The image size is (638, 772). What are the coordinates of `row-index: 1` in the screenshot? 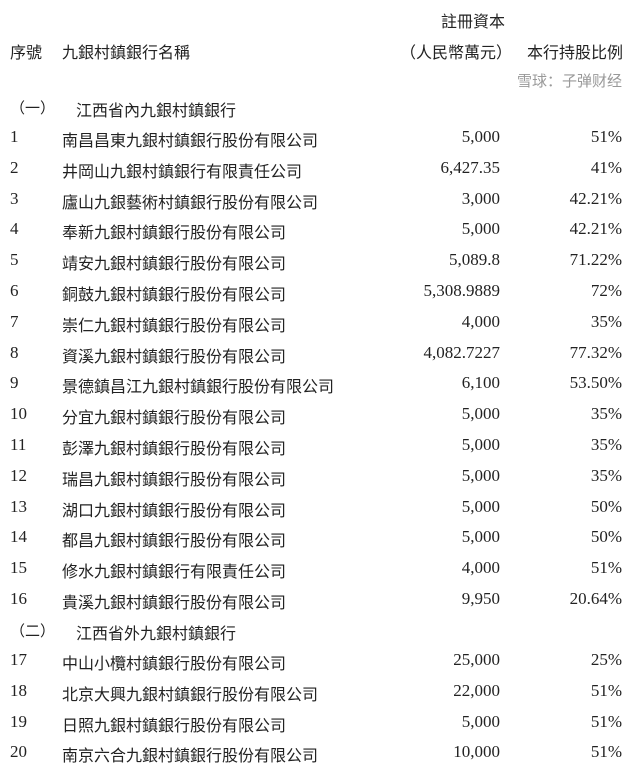 It's located at (14, 136).